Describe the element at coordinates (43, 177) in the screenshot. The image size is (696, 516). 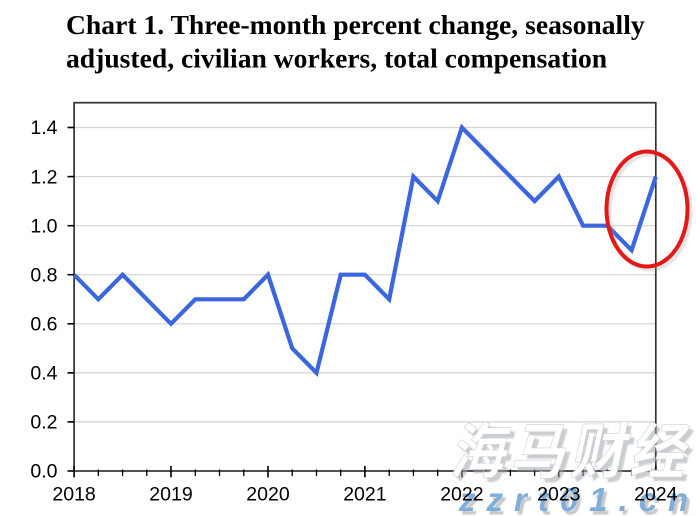
I see `svg-text: 1.2` at that location.